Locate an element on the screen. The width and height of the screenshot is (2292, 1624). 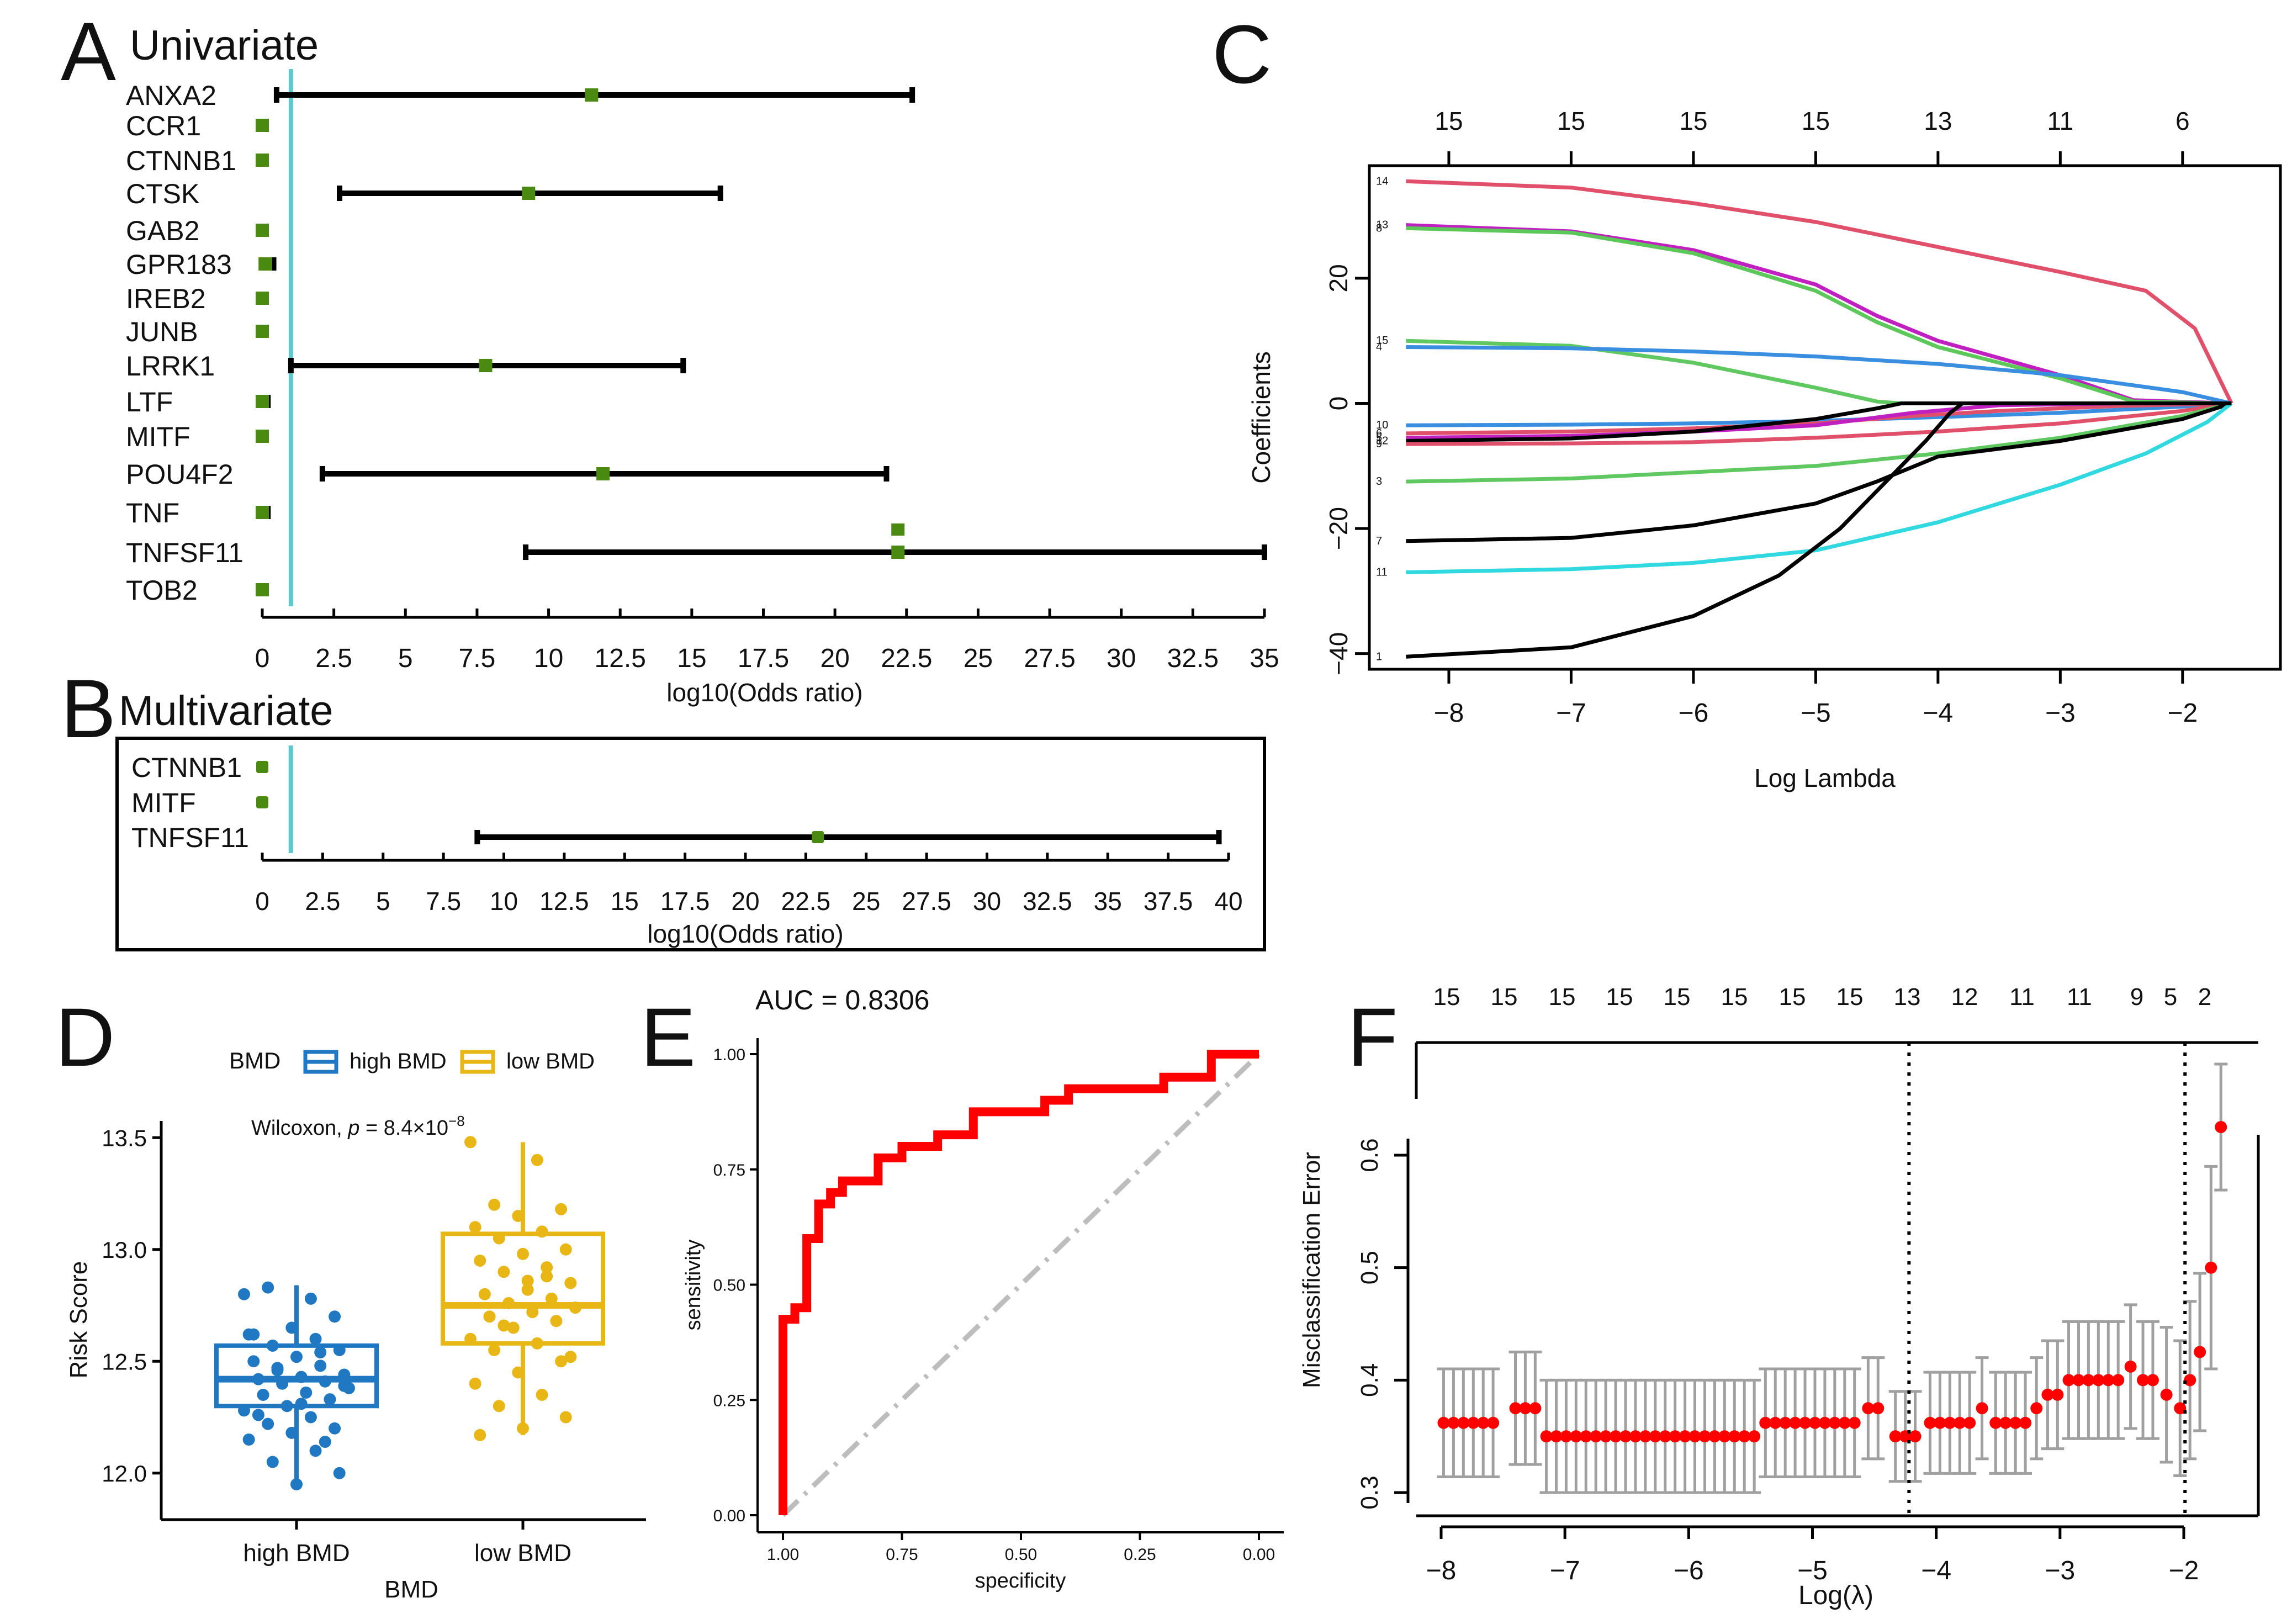
wilcoxon-annotation: Wilcoxon, p = 8.4×10−8 is located at coordinates (358, 1126).